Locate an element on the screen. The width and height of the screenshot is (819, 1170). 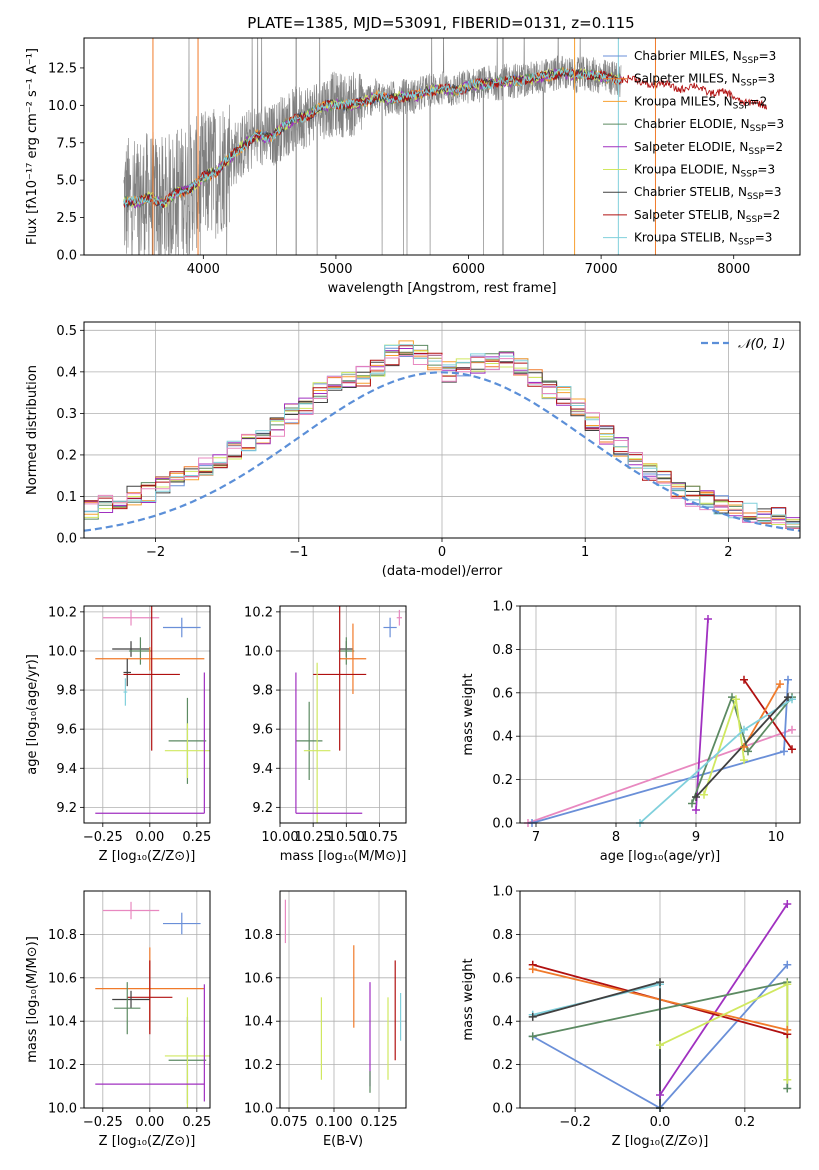
age_vs_mass-frame is located at coordinates (343, 714).